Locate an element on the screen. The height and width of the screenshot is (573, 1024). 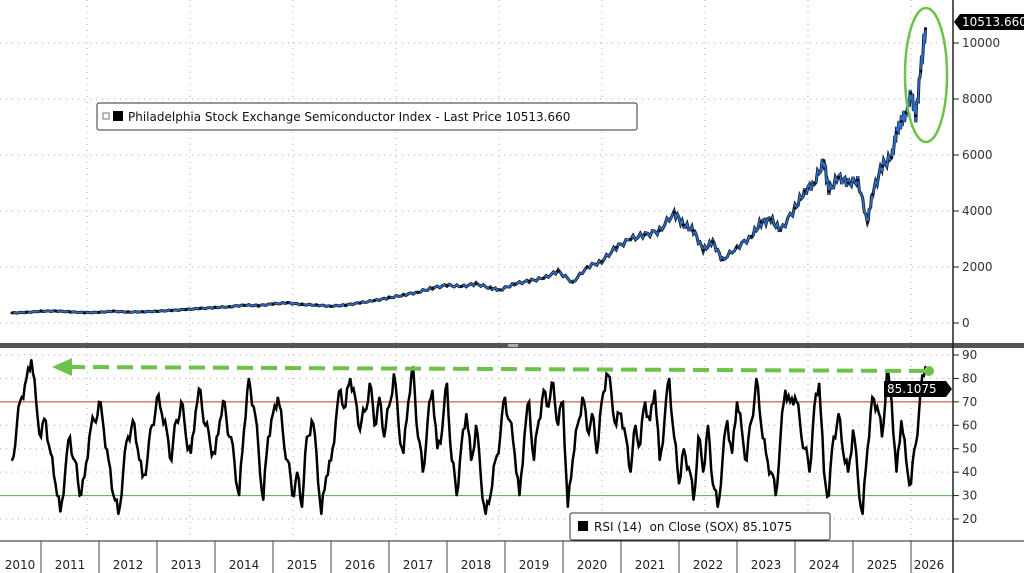
x-tick-label: 2010 is located at coordinates (20, 565).